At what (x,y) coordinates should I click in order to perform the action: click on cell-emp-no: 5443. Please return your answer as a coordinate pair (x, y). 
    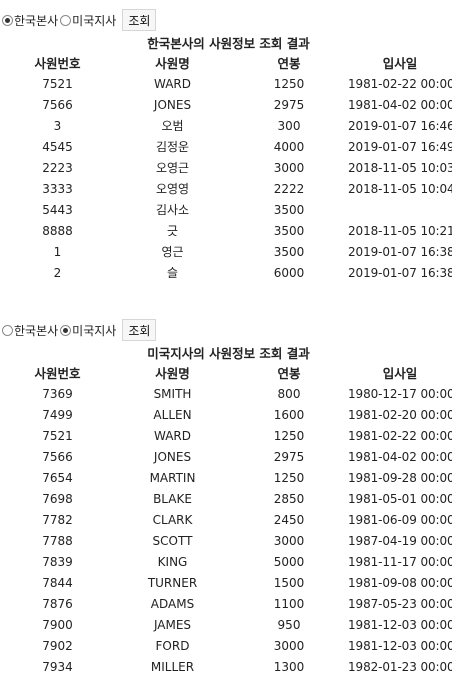
    Looking at the image, I should click on (57, 210).